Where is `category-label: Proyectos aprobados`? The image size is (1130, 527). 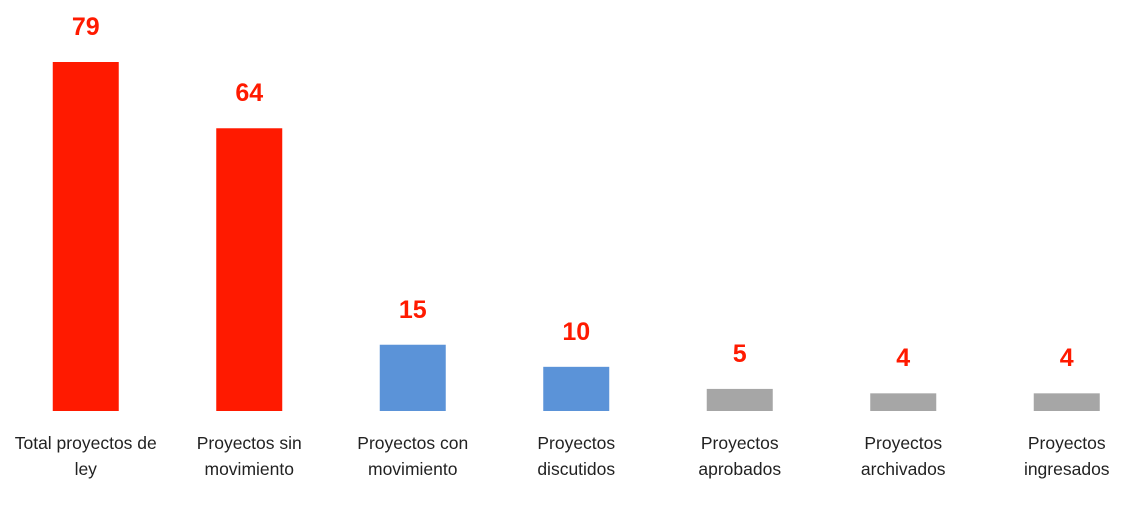 category-label: Proyectos aprobados is located at coordinates (740, 456).